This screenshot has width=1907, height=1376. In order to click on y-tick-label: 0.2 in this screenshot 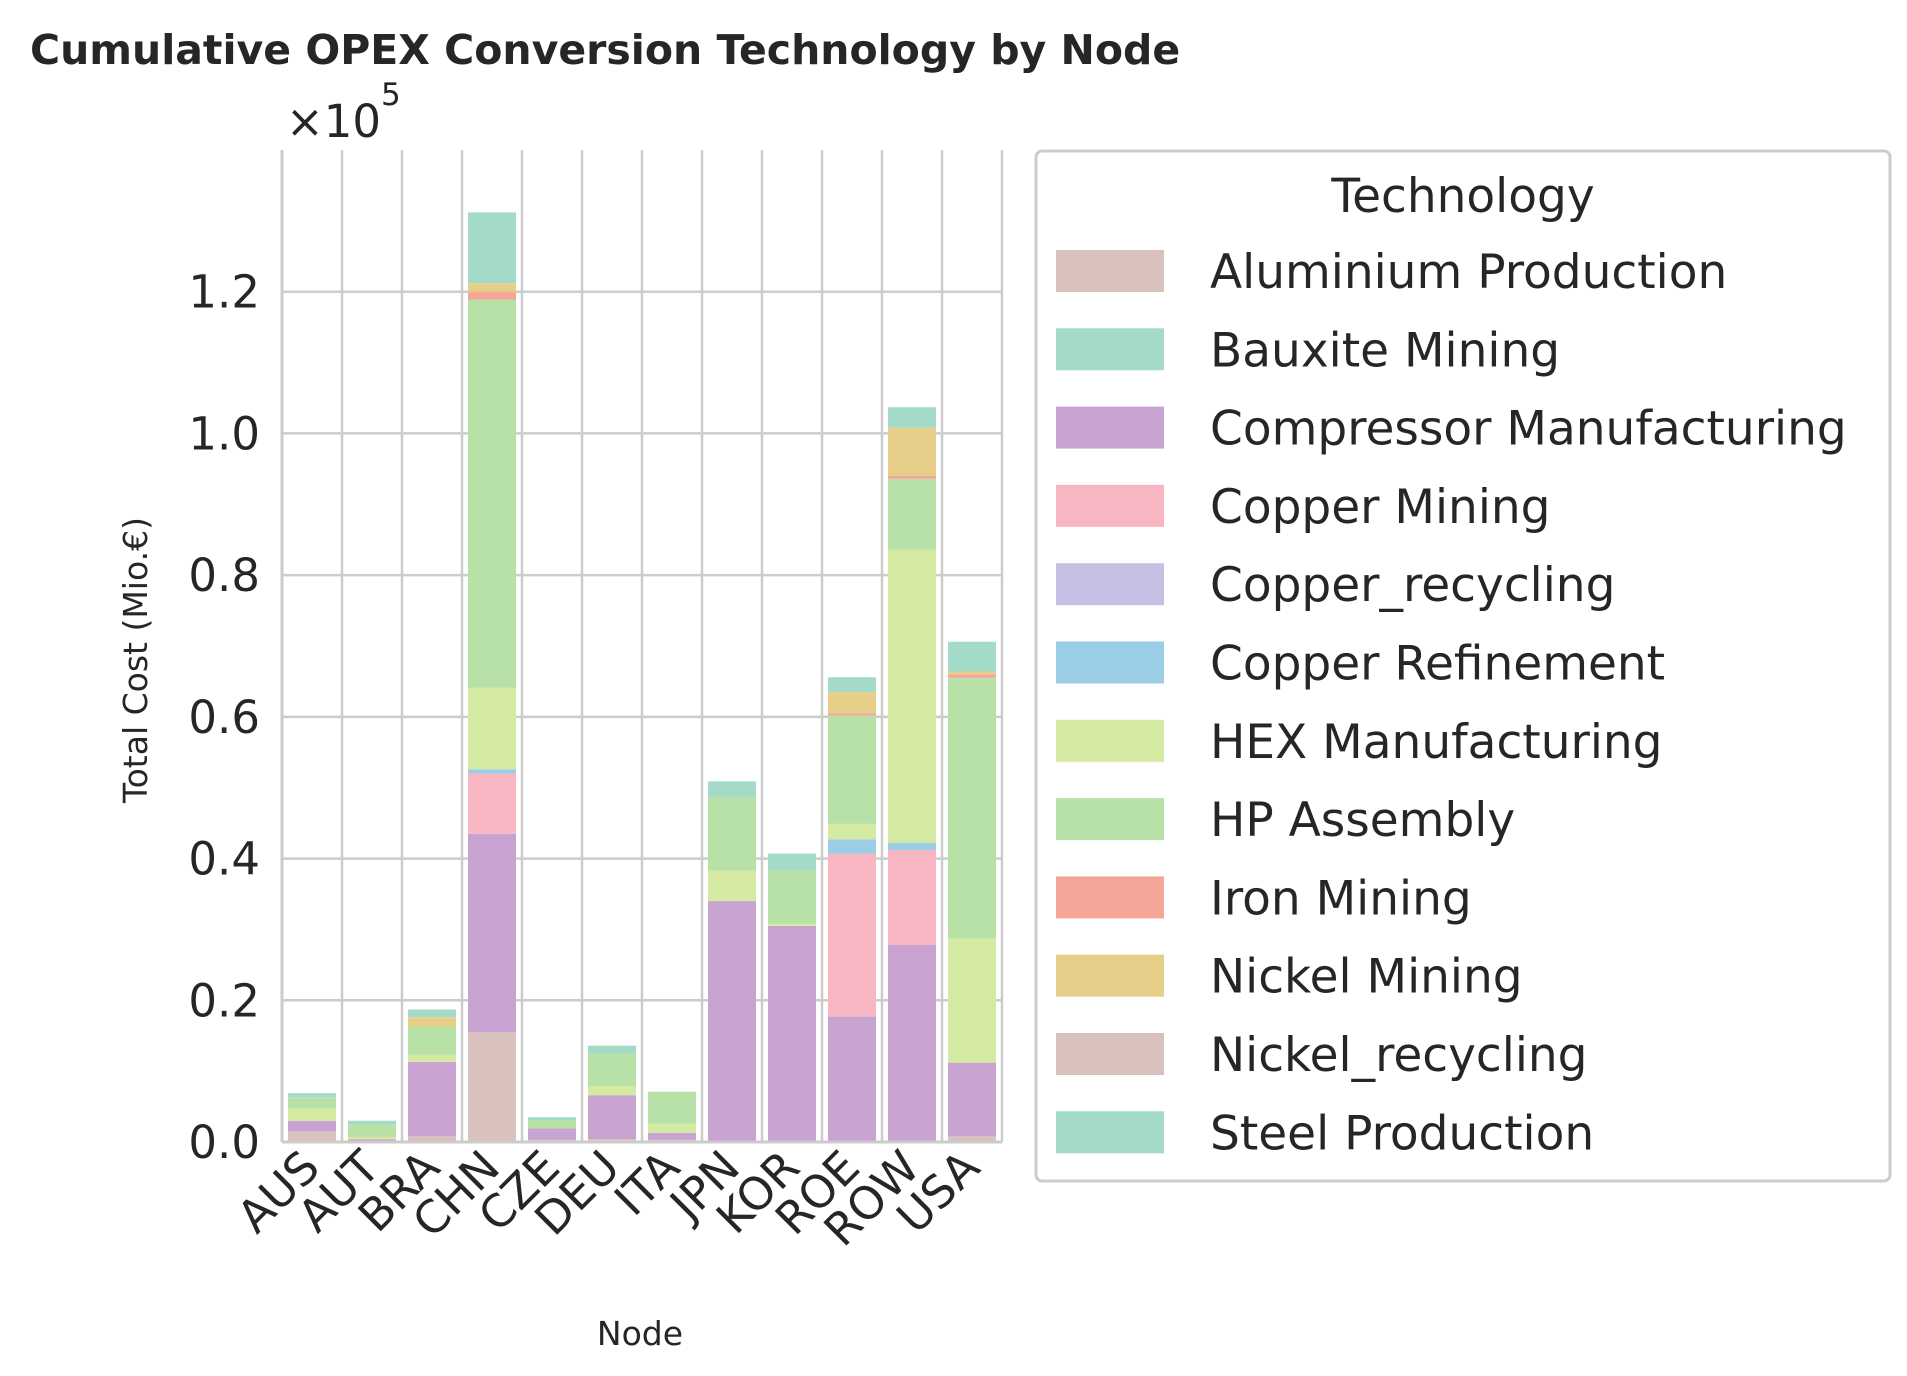, I will do `click(224, 1000)`.